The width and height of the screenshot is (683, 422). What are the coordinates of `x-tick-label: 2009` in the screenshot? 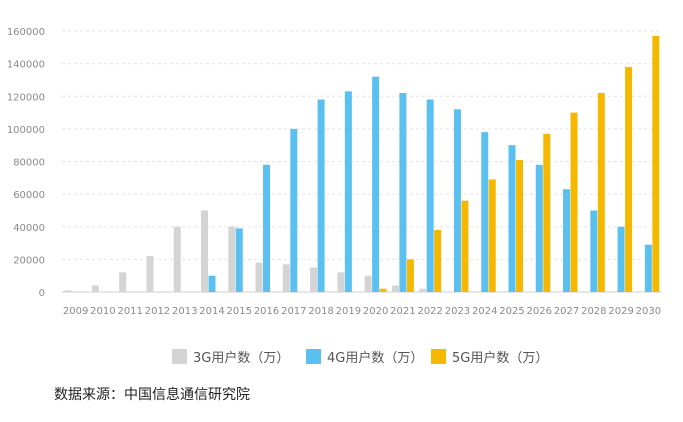 It's located at (75, 311).